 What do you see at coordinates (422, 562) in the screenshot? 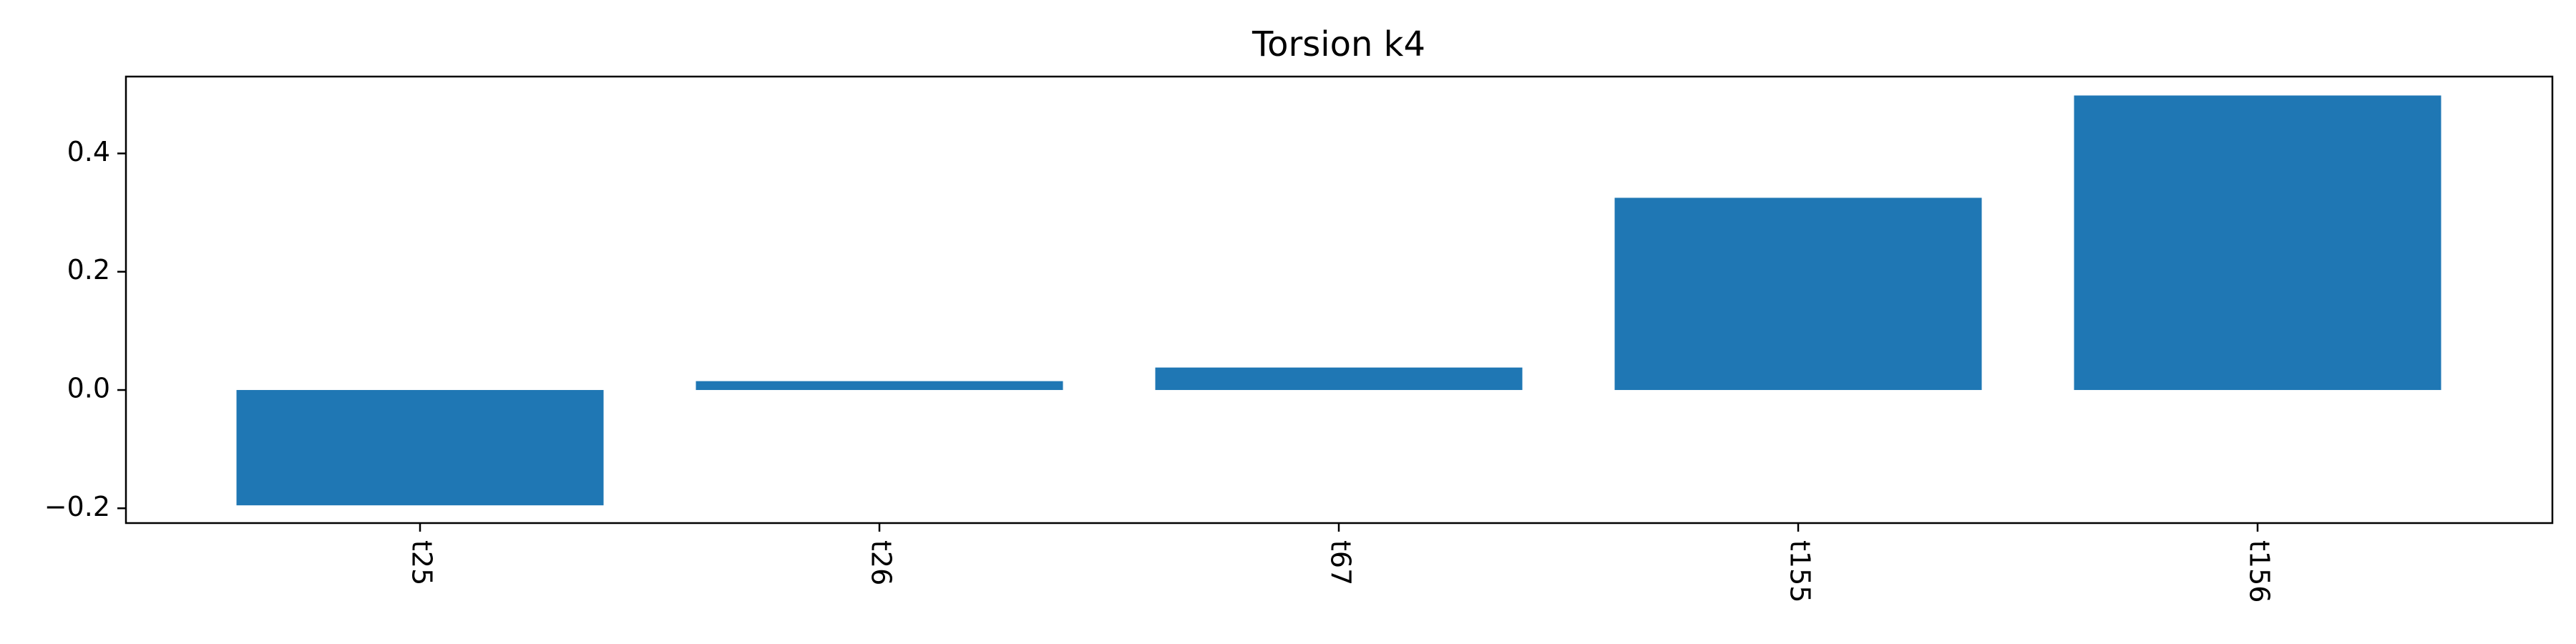
I see `x-tick-label-t25: t25` at bounding box center [422, 562].